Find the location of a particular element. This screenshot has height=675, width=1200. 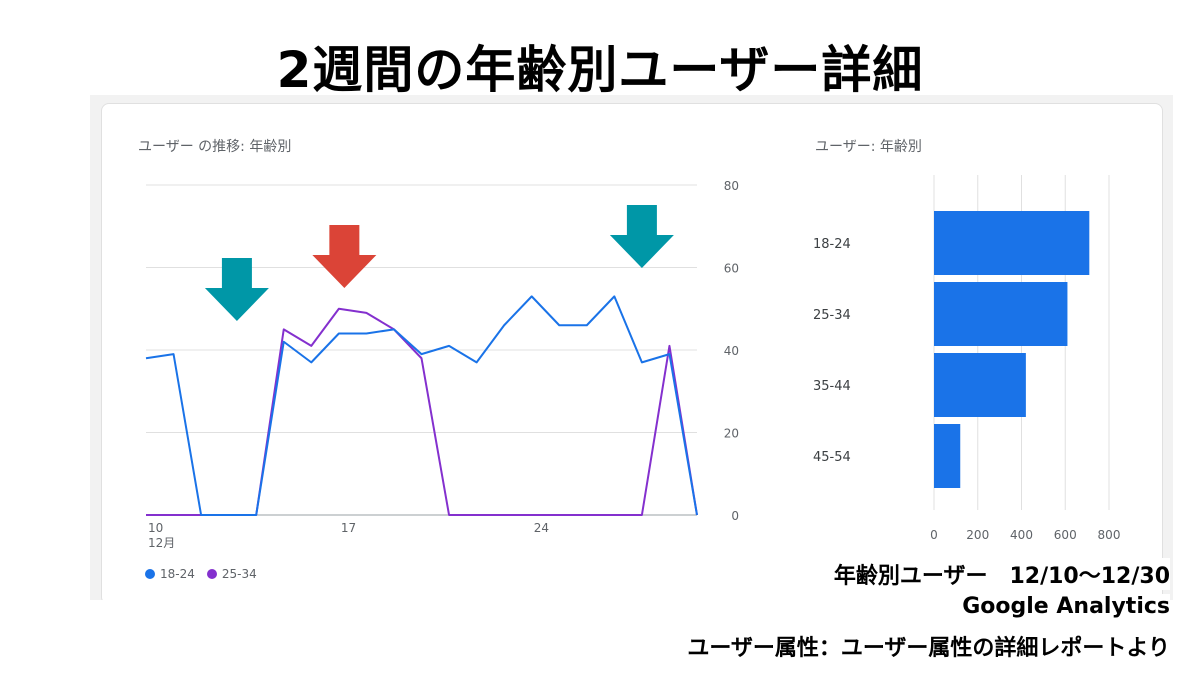

page-title: 2週間の年齢別ユーザー詳細 is located at coordinates (600, 70).